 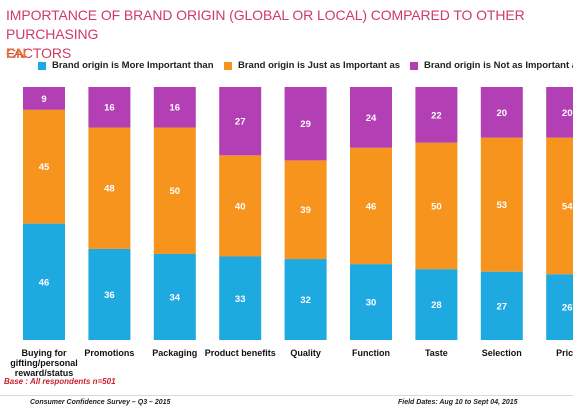 I want to click on category-label: Promotions, so click(x=109, y=353).